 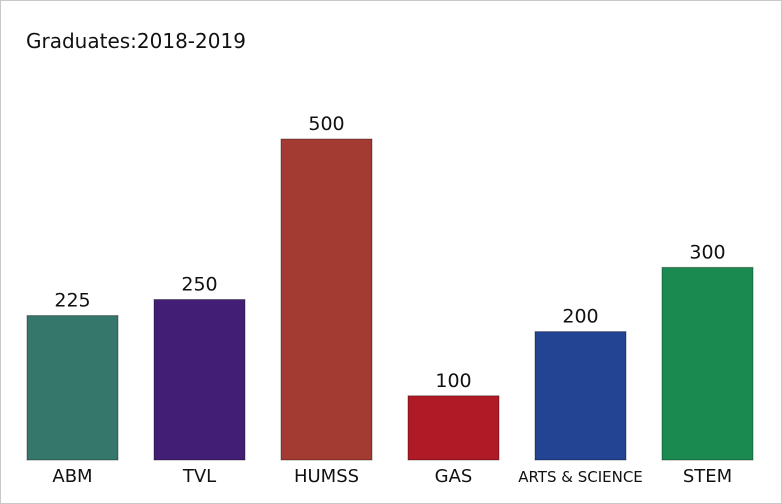 What do you see at coordinates (707, 363) in the screenshot?
I see `bar-stem` at bounding box center [707, 363].